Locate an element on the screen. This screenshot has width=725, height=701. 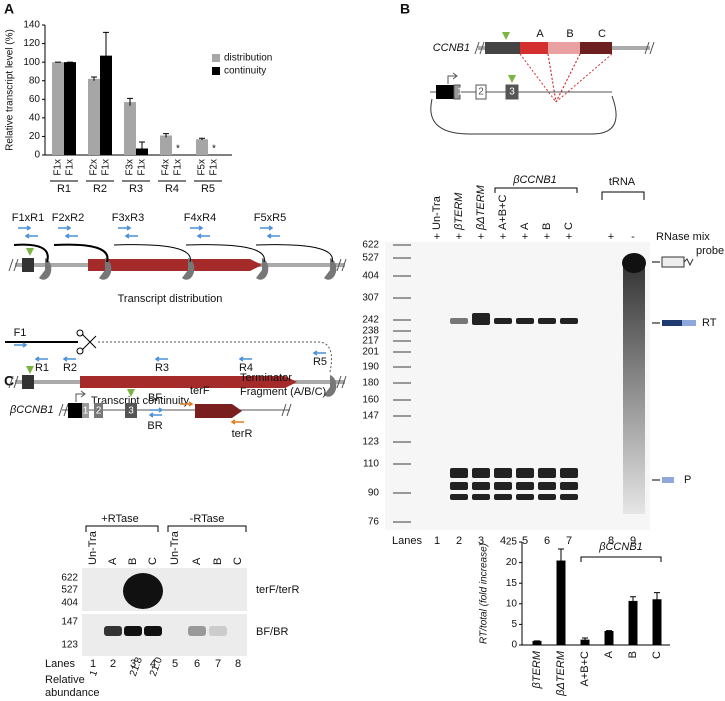
y-tick-label: 40 is located at coordinates (35, 117).